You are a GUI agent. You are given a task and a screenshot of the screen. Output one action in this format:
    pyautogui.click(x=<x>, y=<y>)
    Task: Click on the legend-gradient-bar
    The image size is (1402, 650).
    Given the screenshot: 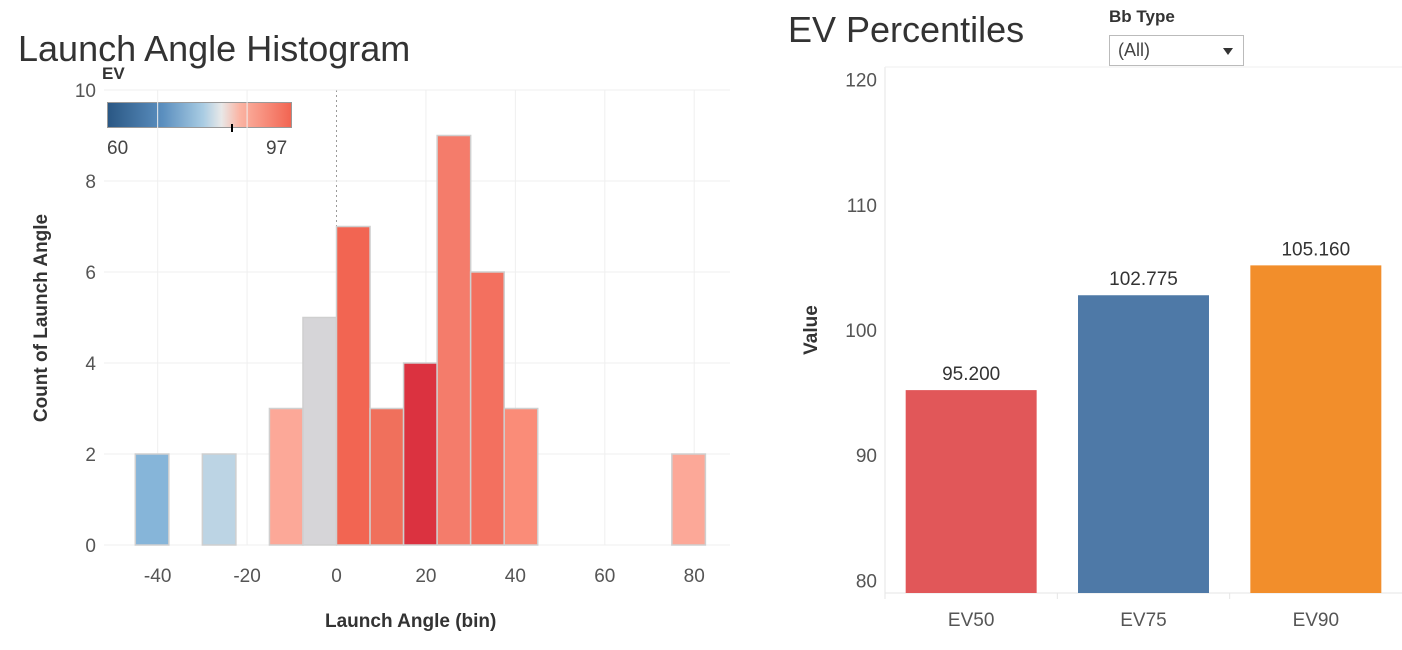 What is the action you would take?
    pyautogui.click(x=199, y=115)
    